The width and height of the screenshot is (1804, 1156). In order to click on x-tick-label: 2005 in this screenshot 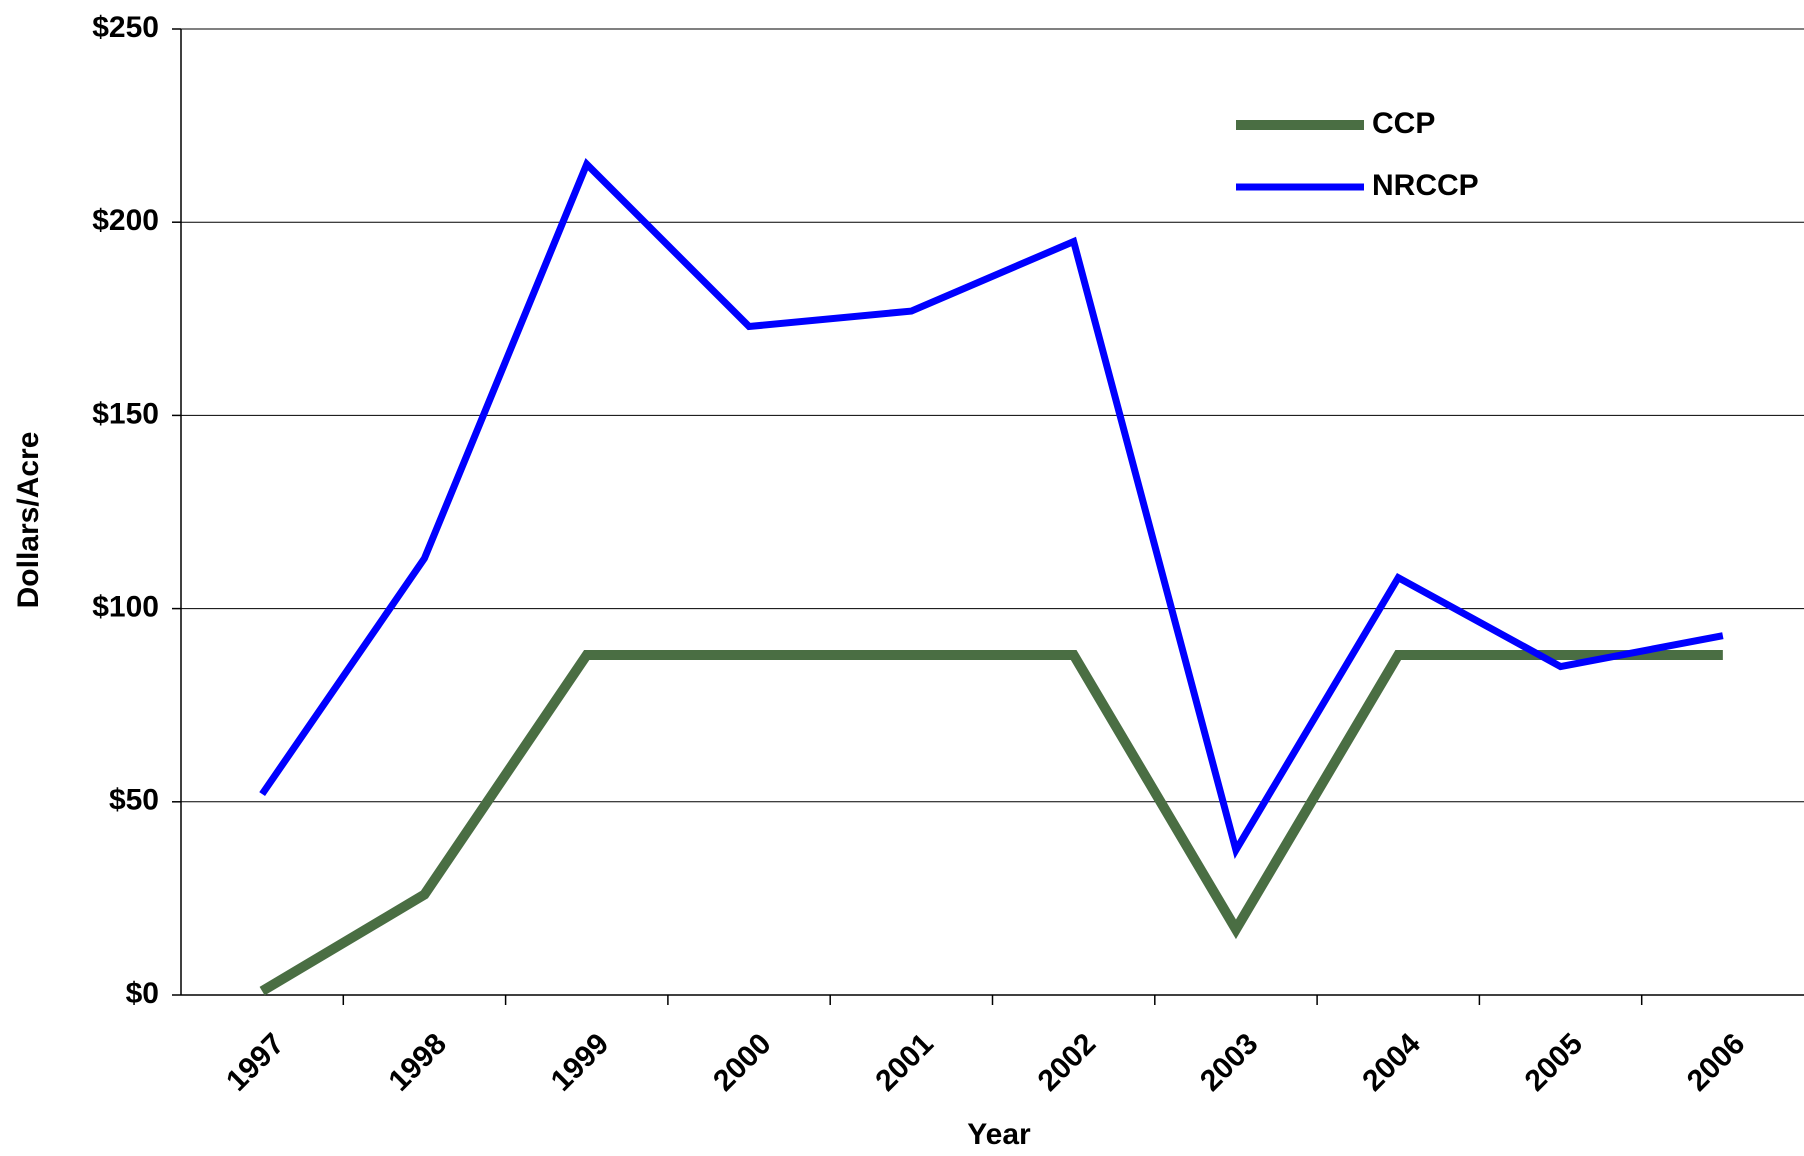, I will do `click(1554, 1062)`.